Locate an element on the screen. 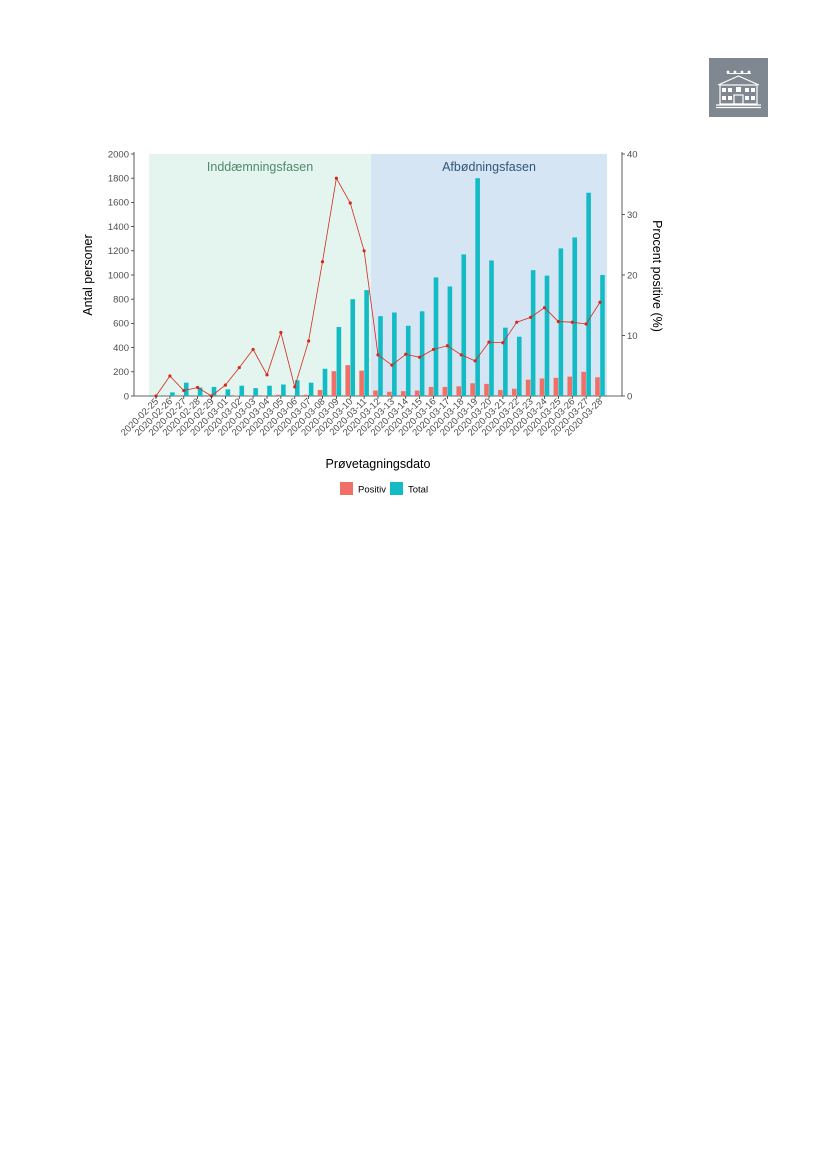 The height and width of the screenshot is (1169, 827). legend-label-total: Total is located at coordinates (418, 490).